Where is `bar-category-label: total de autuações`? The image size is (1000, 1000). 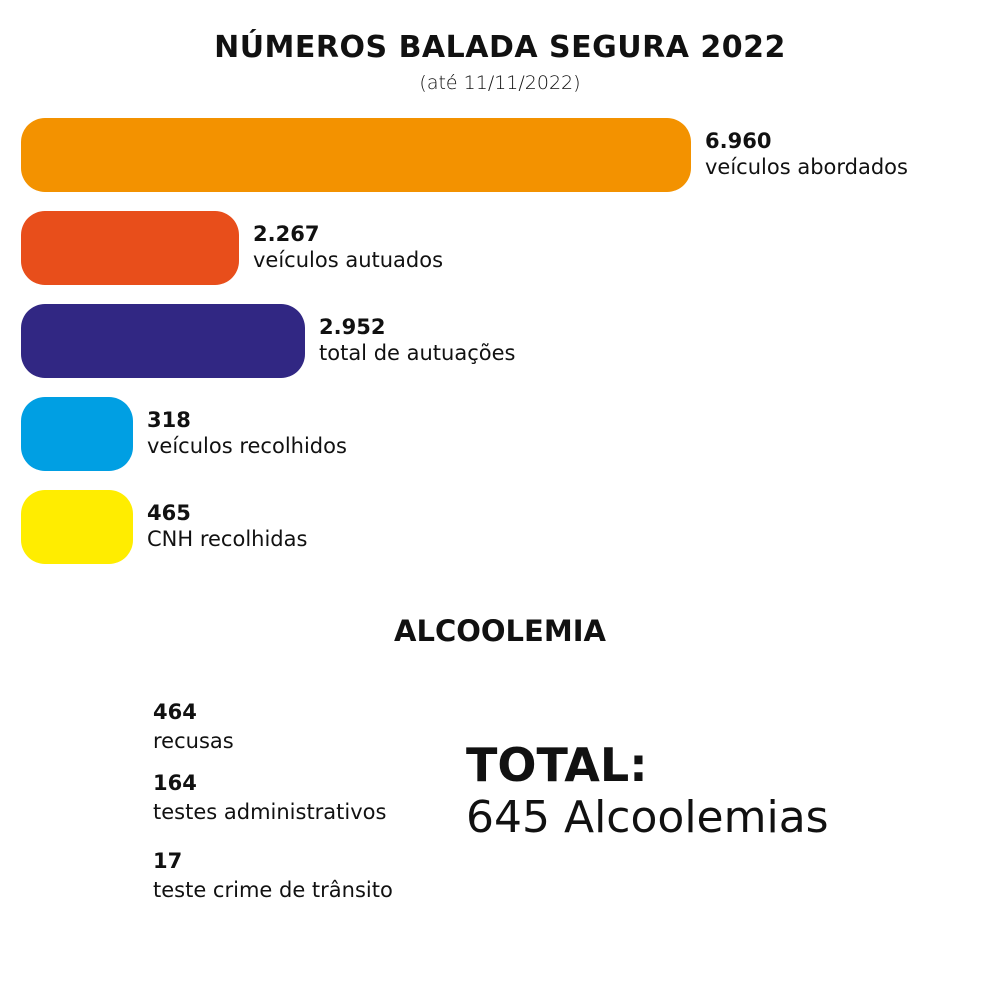
bar-category-label: total de autuações is located at coordinates (417, 353).